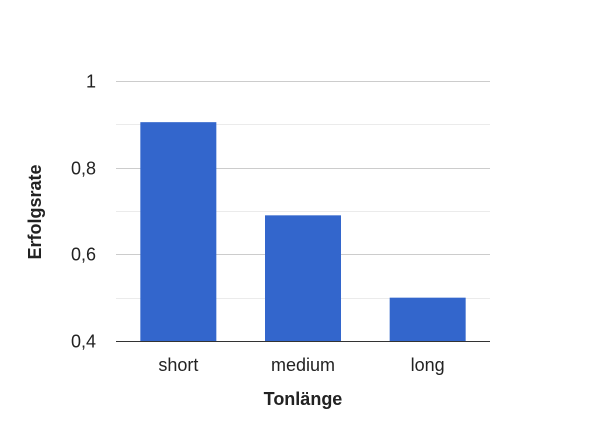 This screenshot has width=605, height=423. What do you see at coordinates (83, 342) in the screenshot?
I see `y-tick-label-0: 0,4` at bounding box center [83, 342].